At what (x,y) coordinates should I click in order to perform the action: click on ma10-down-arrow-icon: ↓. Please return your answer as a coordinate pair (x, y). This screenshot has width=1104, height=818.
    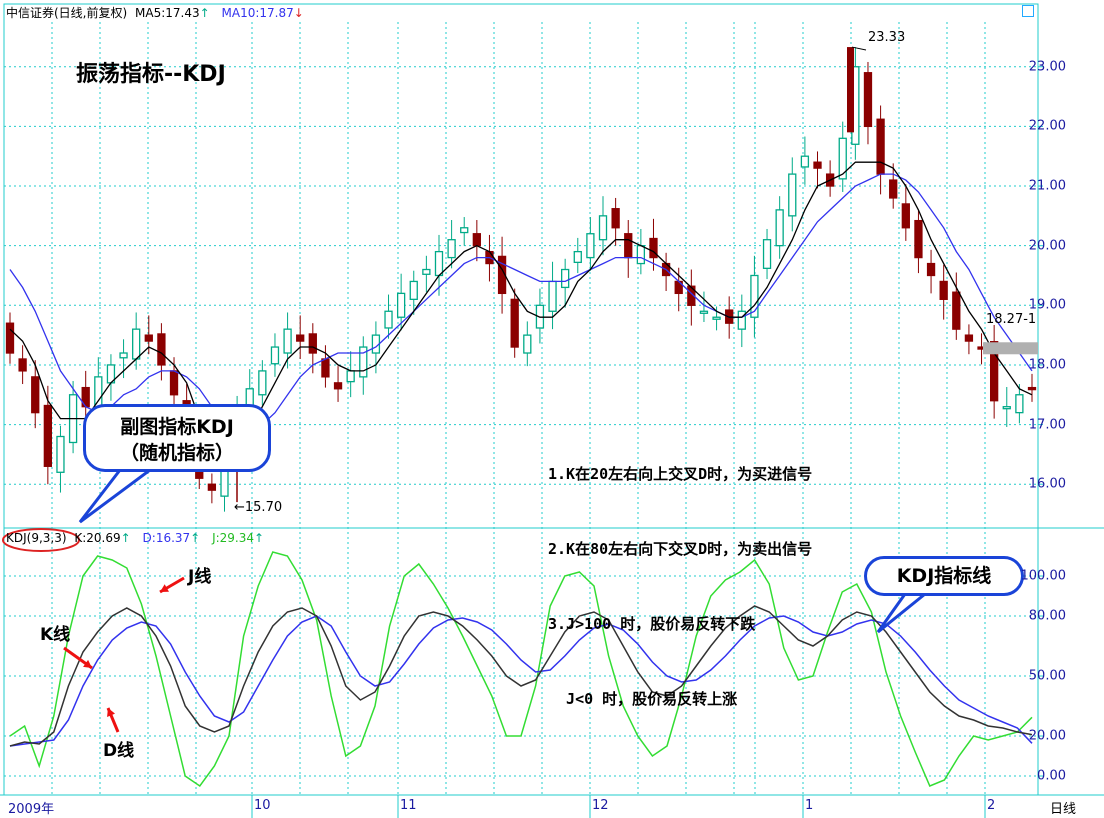
    Looking at the image, I should click on (298, 13).